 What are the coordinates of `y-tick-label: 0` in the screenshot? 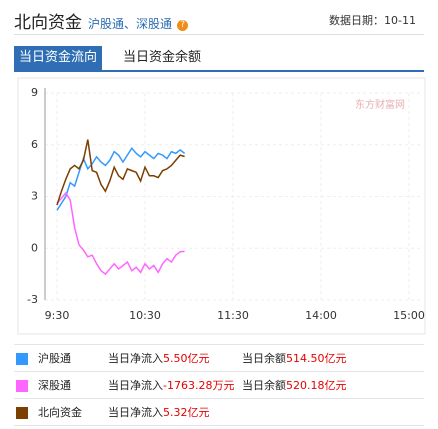 It's located at (34, 247).